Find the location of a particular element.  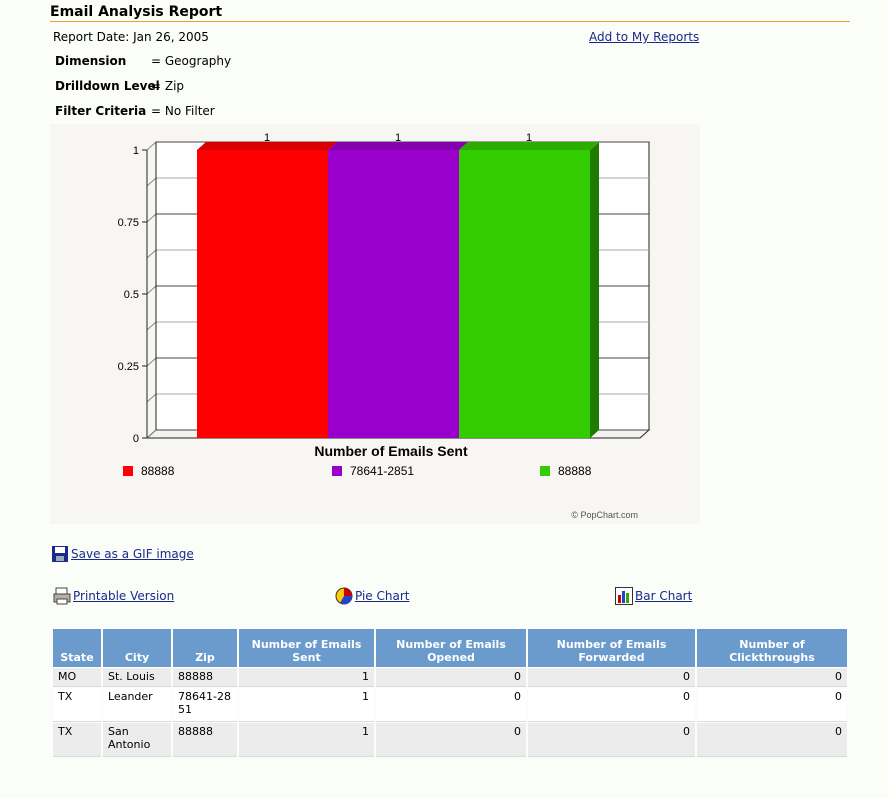

bar-chart-link: Bar Chart is located at coordinates (664, 596).